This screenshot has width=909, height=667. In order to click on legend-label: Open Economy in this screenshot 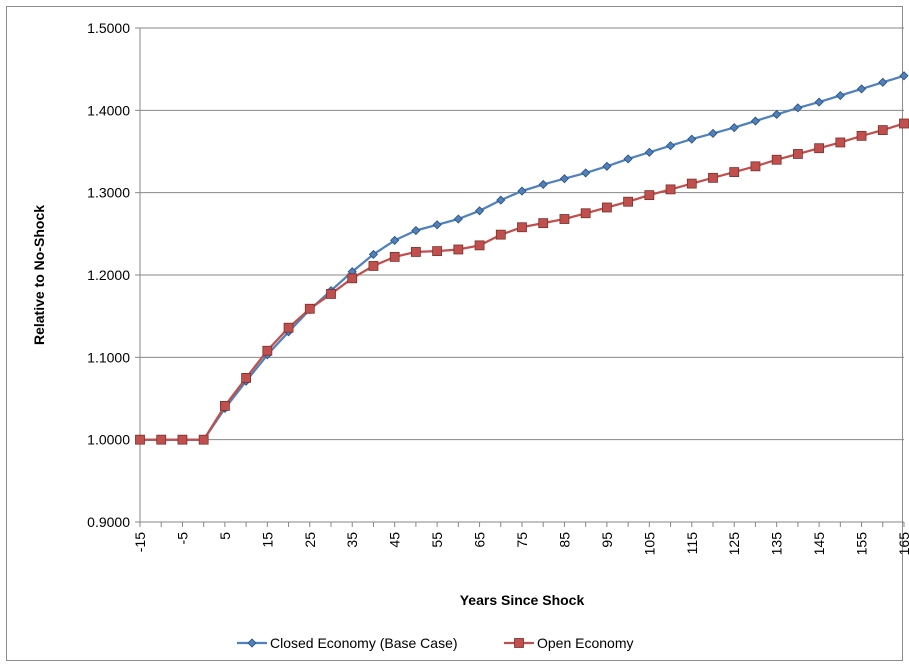, I will do `click(585, 643)`.